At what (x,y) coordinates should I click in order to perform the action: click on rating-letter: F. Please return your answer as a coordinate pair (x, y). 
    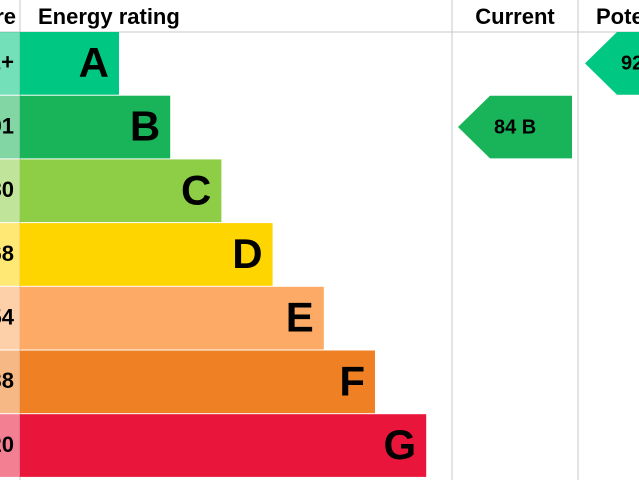
    Looking at the image, I should click on (352, 380).